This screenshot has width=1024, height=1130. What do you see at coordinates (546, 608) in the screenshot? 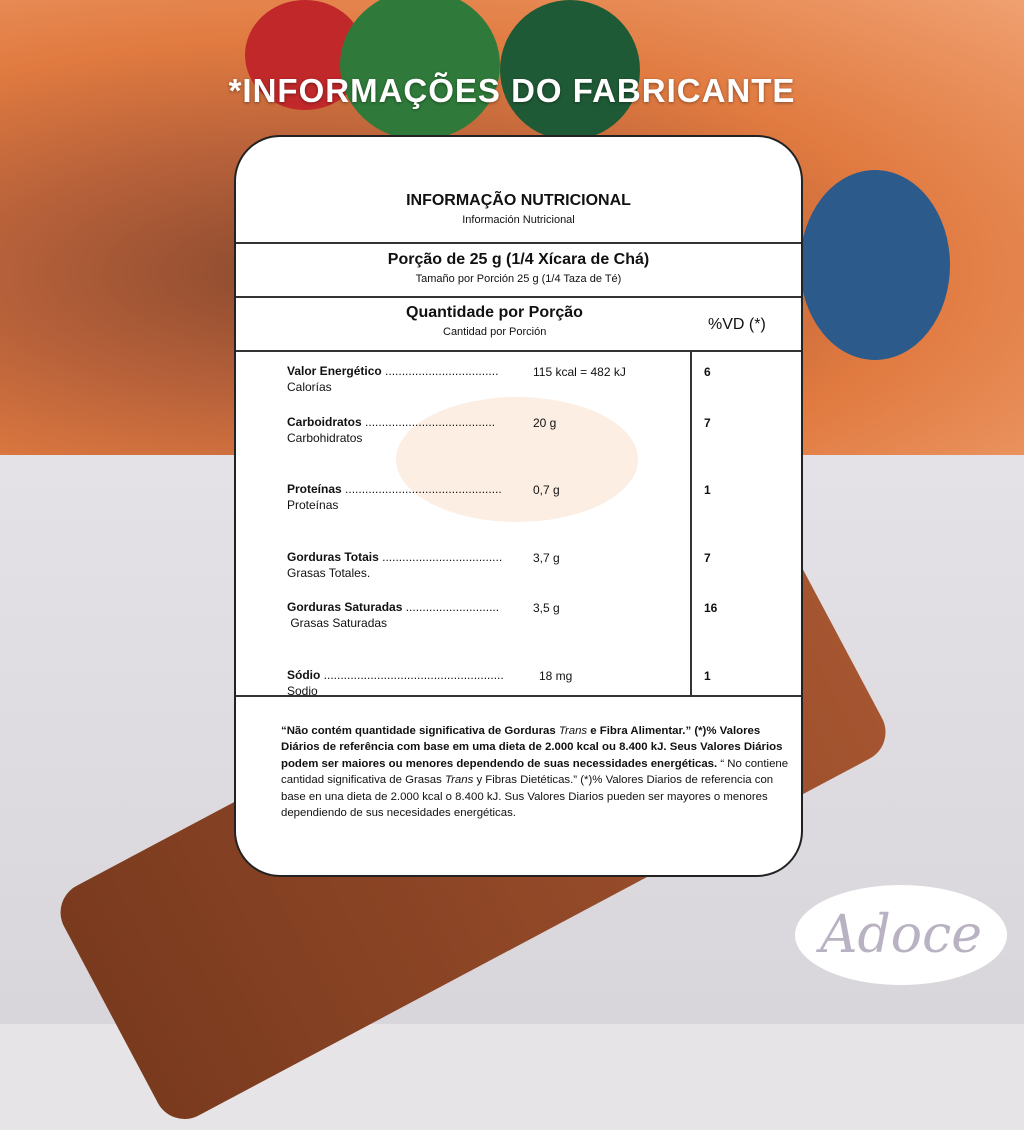
I see `nutrient-amount: 3,5 g` at bounding box center [546, 608].